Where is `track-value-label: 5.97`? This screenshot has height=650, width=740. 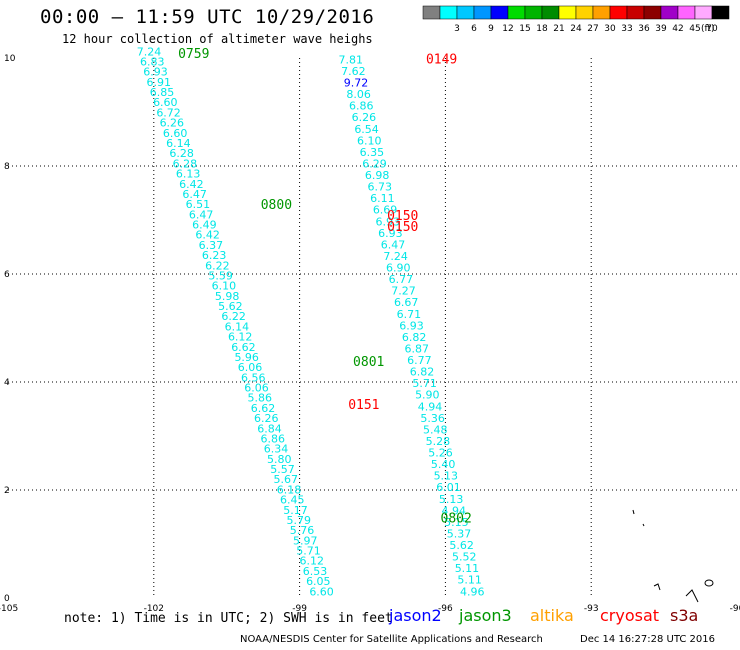 track-value-label: 5.97 is located at coordinates (305, 540).